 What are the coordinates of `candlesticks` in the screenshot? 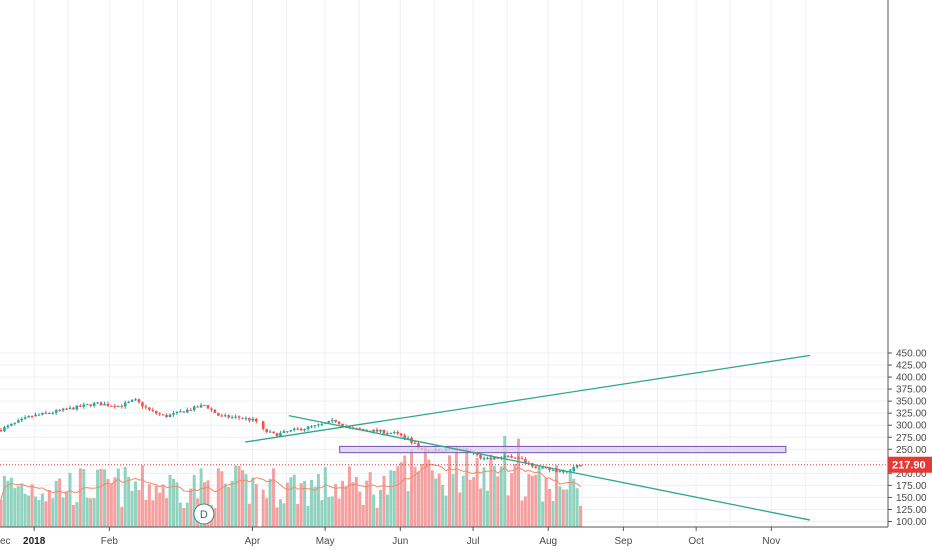 It's located at (291, 436).